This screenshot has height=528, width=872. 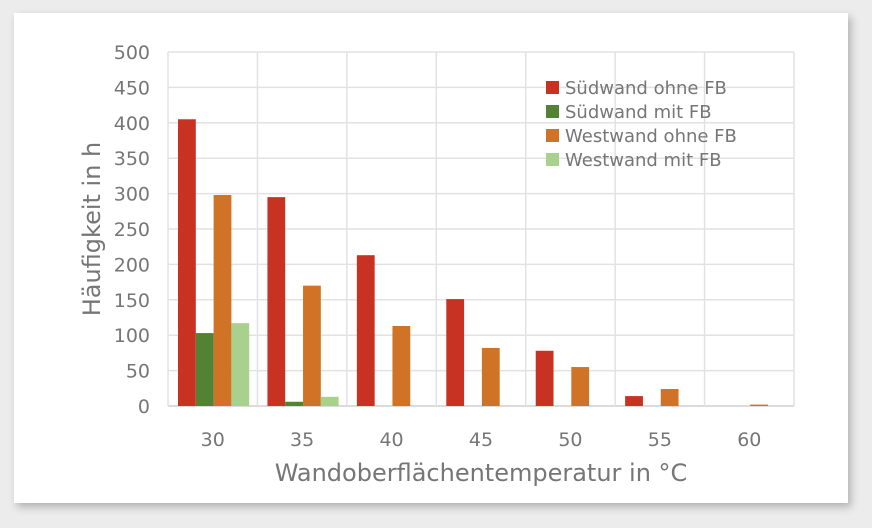 I want to click on x-tick-label: 40, so click(x=391, y=440).